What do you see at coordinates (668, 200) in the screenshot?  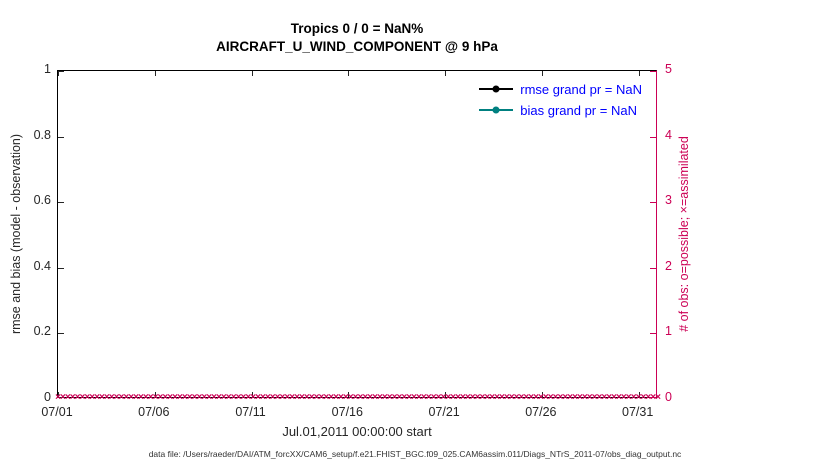 I see `right-y-tick-label: 3` at bounding box center [668, 200].